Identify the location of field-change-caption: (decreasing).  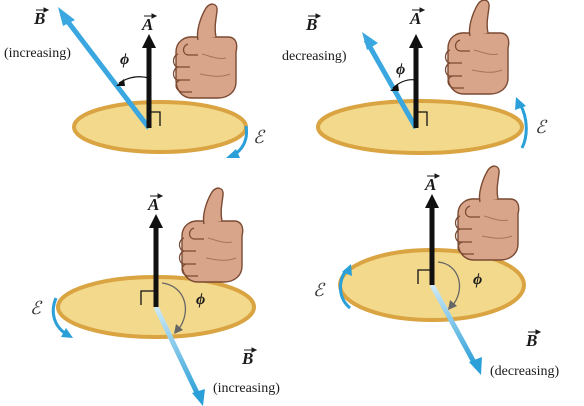
(525, 371).